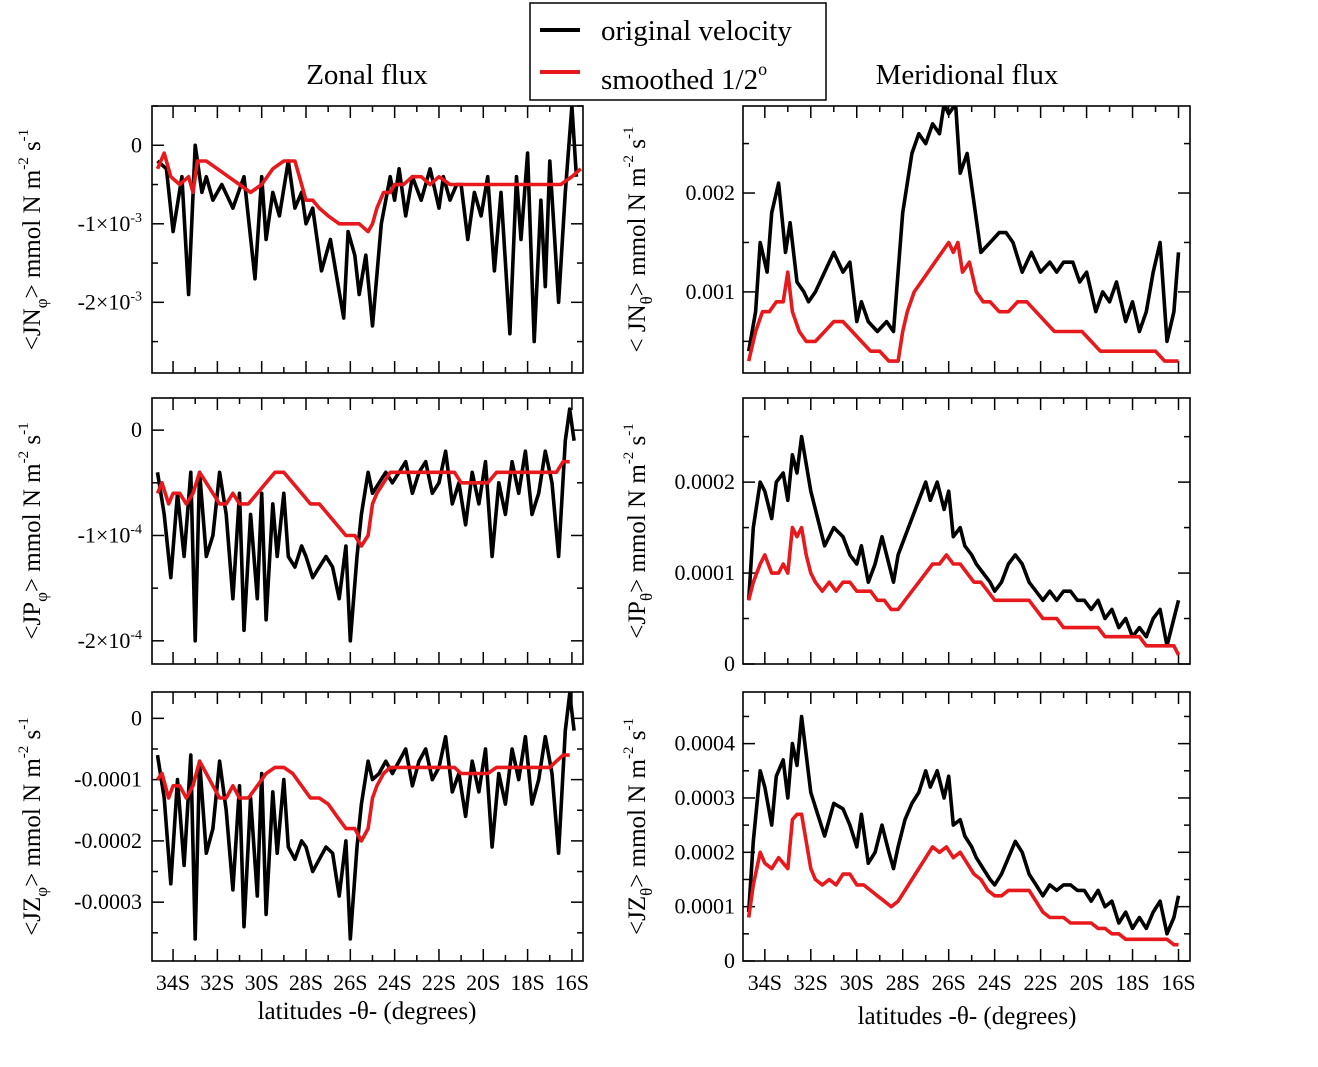 Image resolution: width=1318 pixels, height=1067 pixels. What do you see at coordinates (711, 291) in the screenshot?
I see `y-tick-label: 0.001` at bounding box center [711, 291].